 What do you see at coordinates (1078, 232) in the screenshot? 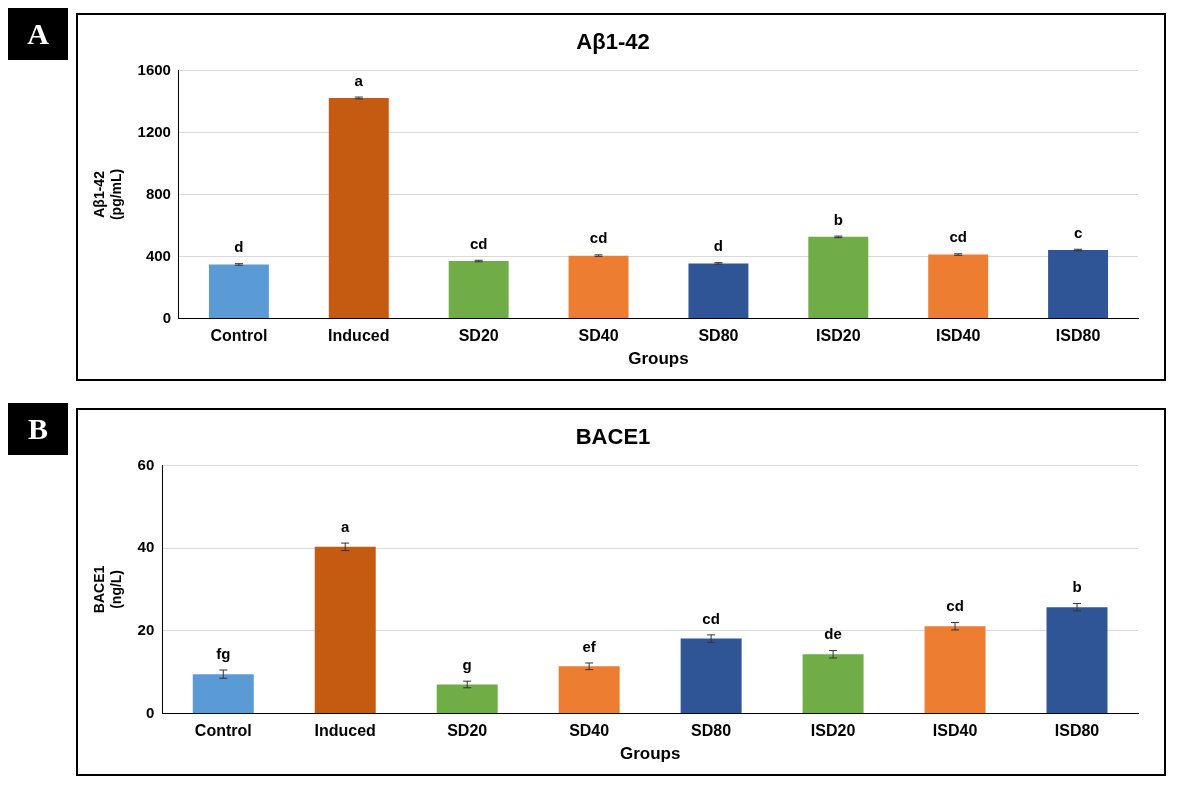
I see `annotation: c` at bounding box center [1078, 232].